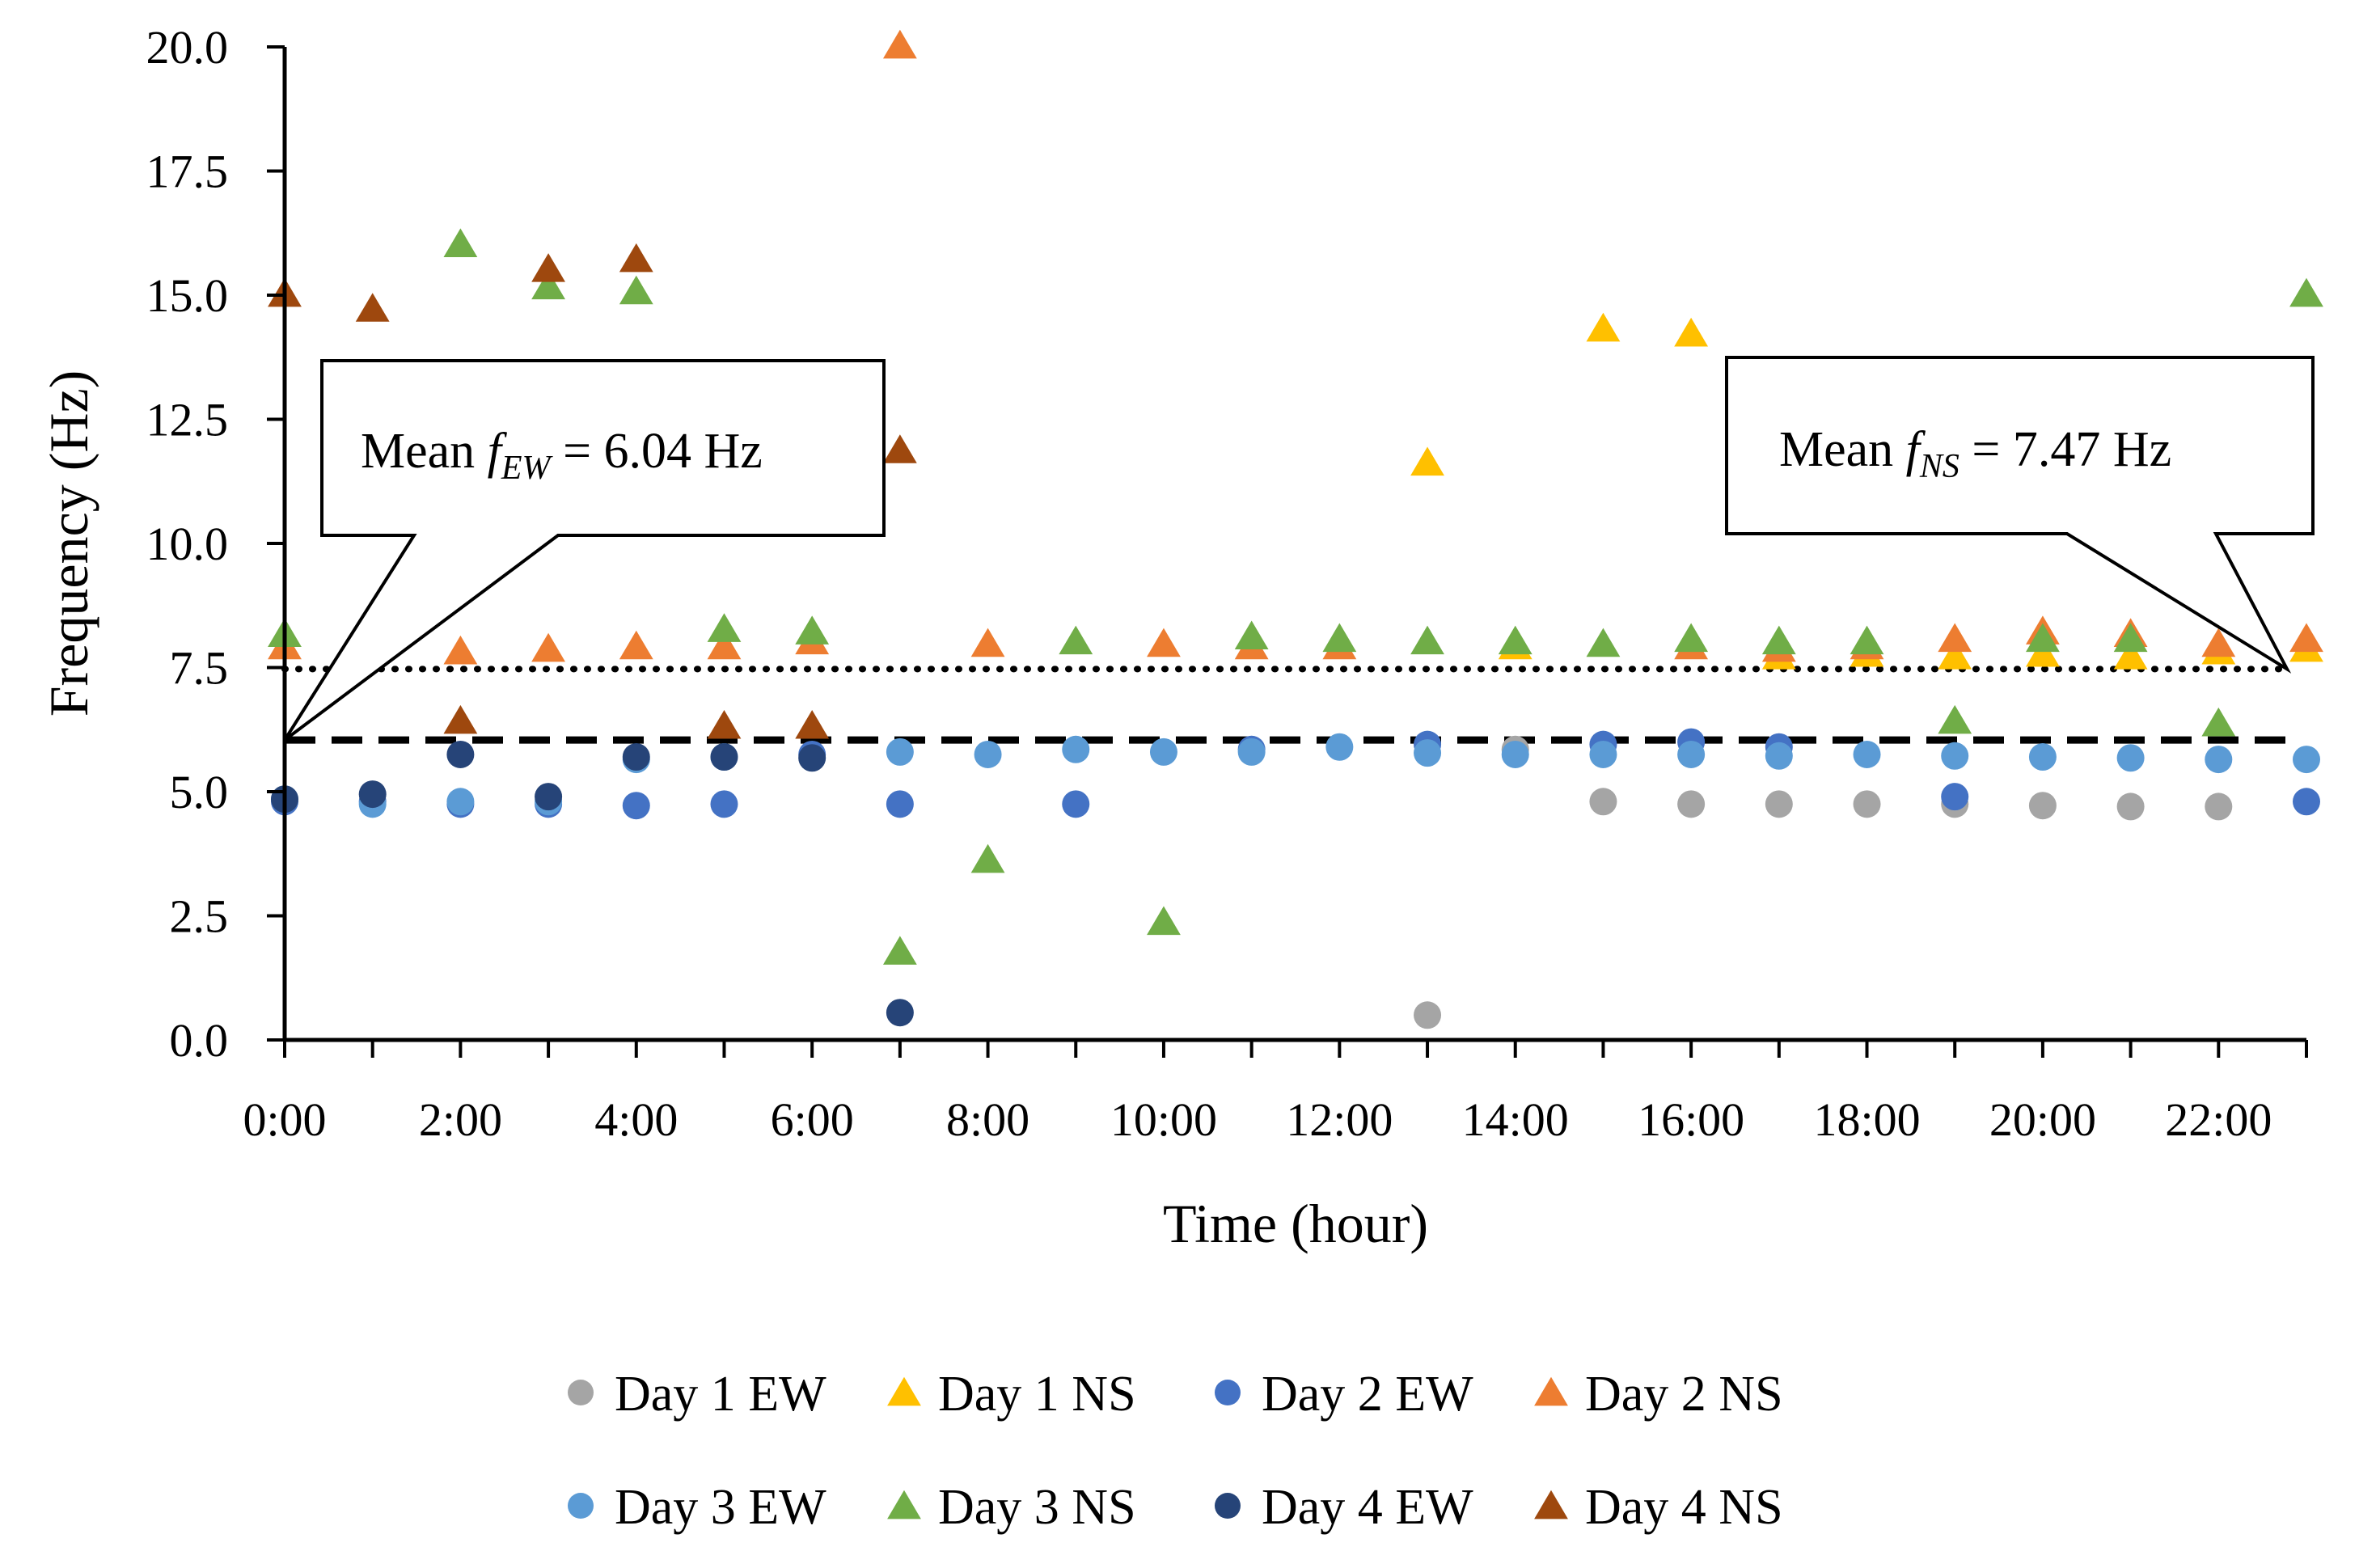 The width and height of the screenshot is (2359, 1568). What do you see at coordinates (1037, 1394) in the screenshot?
I see `legend-label: Day 1 NS` at bounding box center [1037, 1394].